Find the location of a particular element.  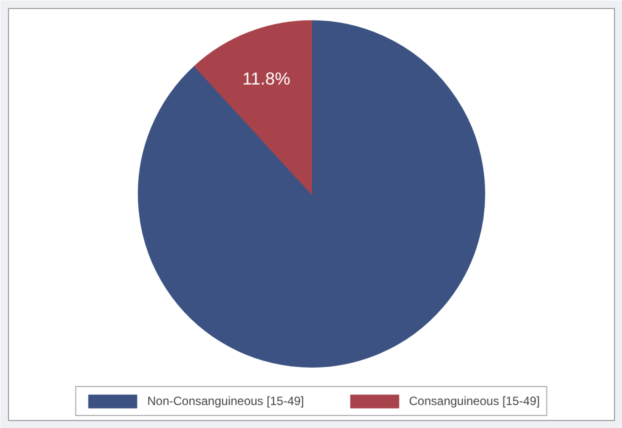

data-label: 11.8% is located at coordinates (266, 78).